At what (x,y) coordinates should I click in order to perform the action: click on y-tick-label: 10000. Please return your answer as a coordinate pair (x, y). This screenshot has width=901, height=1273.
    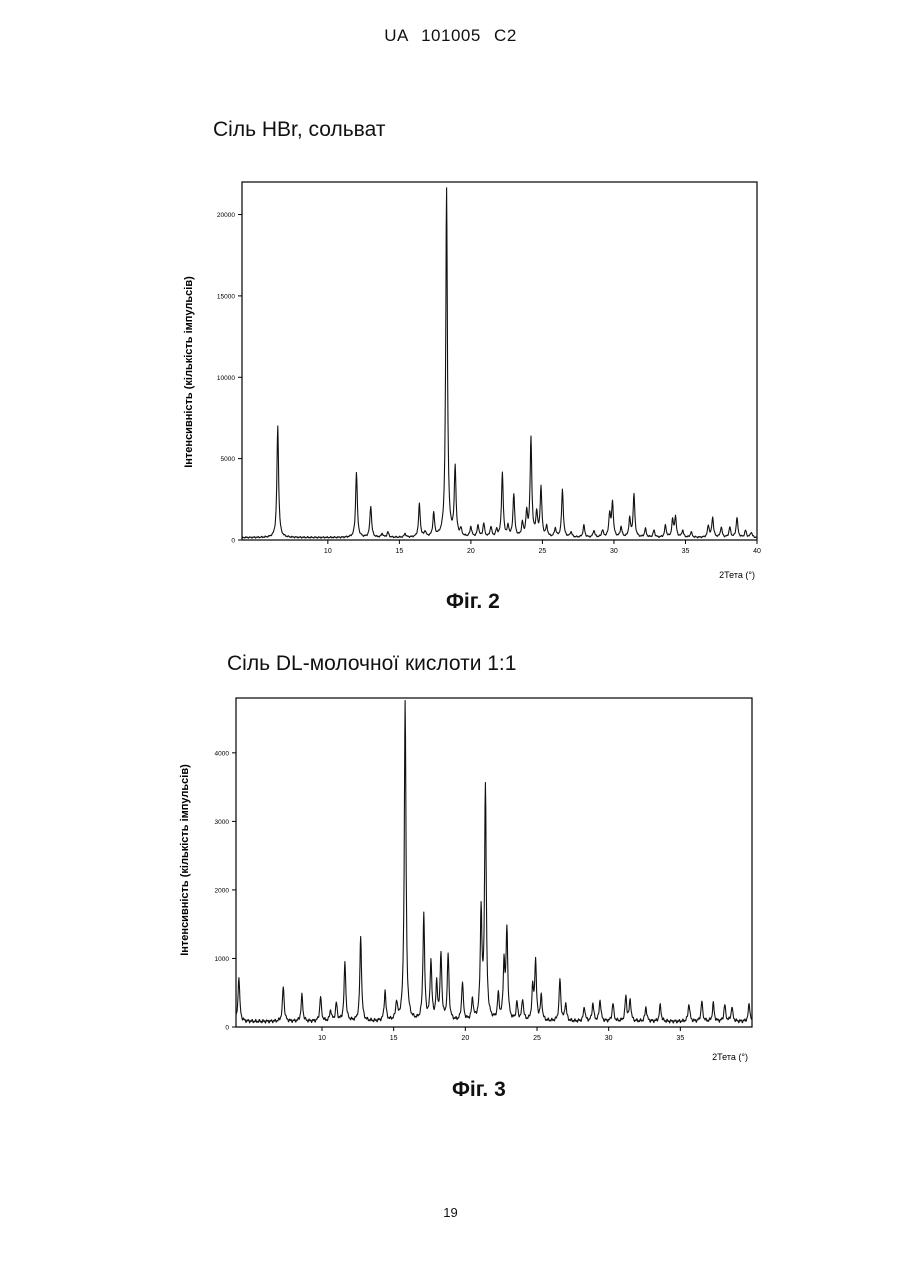
    Looking at the image, I should click on (226, 378).